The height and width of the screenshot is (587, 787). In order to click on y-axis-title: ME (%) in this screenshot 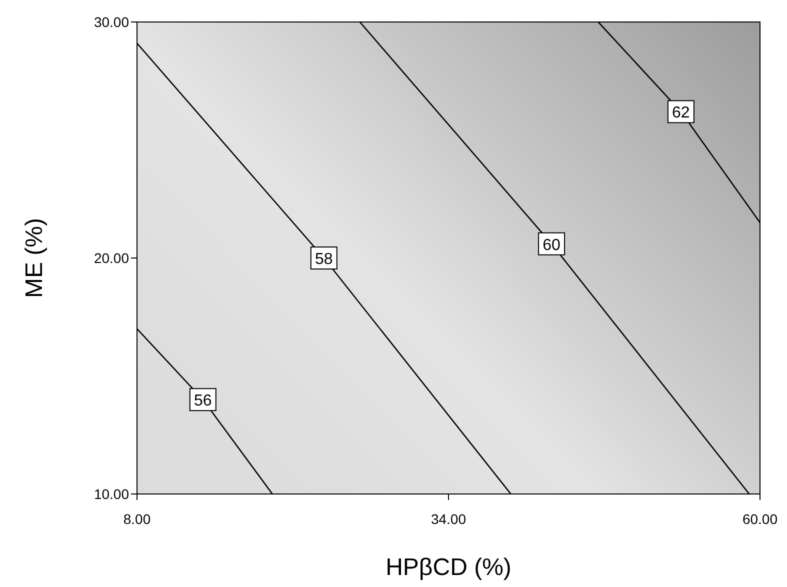, I will do `click(34, 258)`.